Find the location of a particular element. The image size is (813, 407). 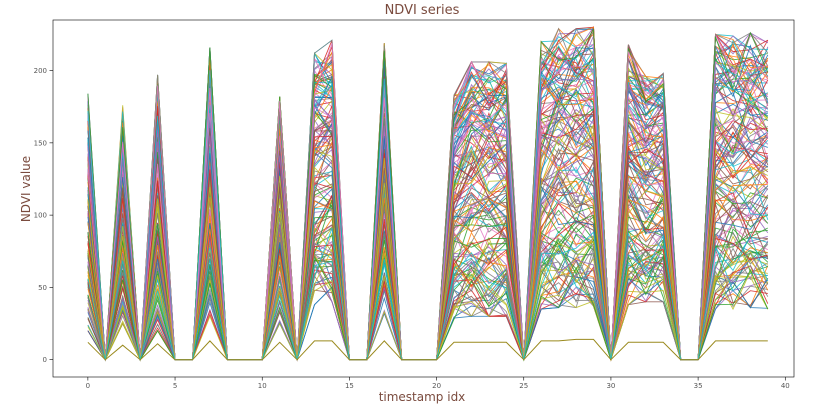

y-tick-label: 100 is located at coordinates (40, 216).